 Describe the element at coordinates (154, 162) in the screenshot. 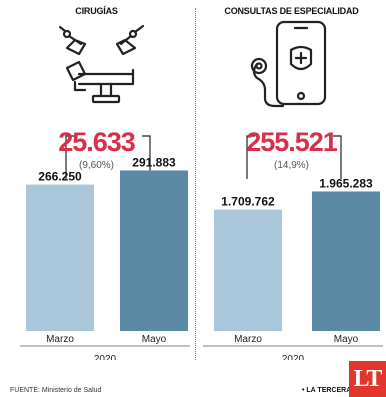

I see `data-label: 291.883` at that location.